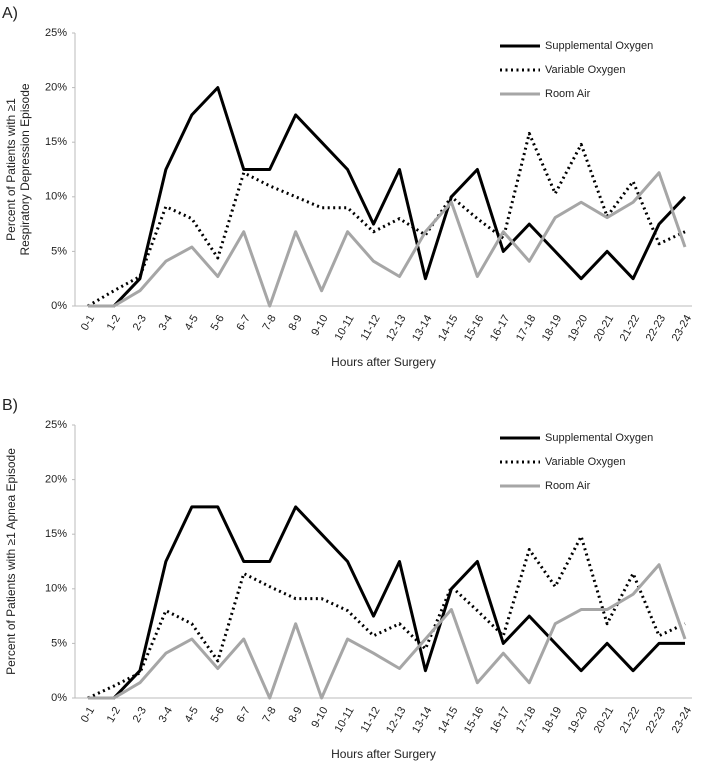 Image resolution: width=708 pixels, height=764 pixels. What do you see at coordinates (10, 405) in the screenshot?
I see `panel-label: B)` at bounding box center [10, 405].